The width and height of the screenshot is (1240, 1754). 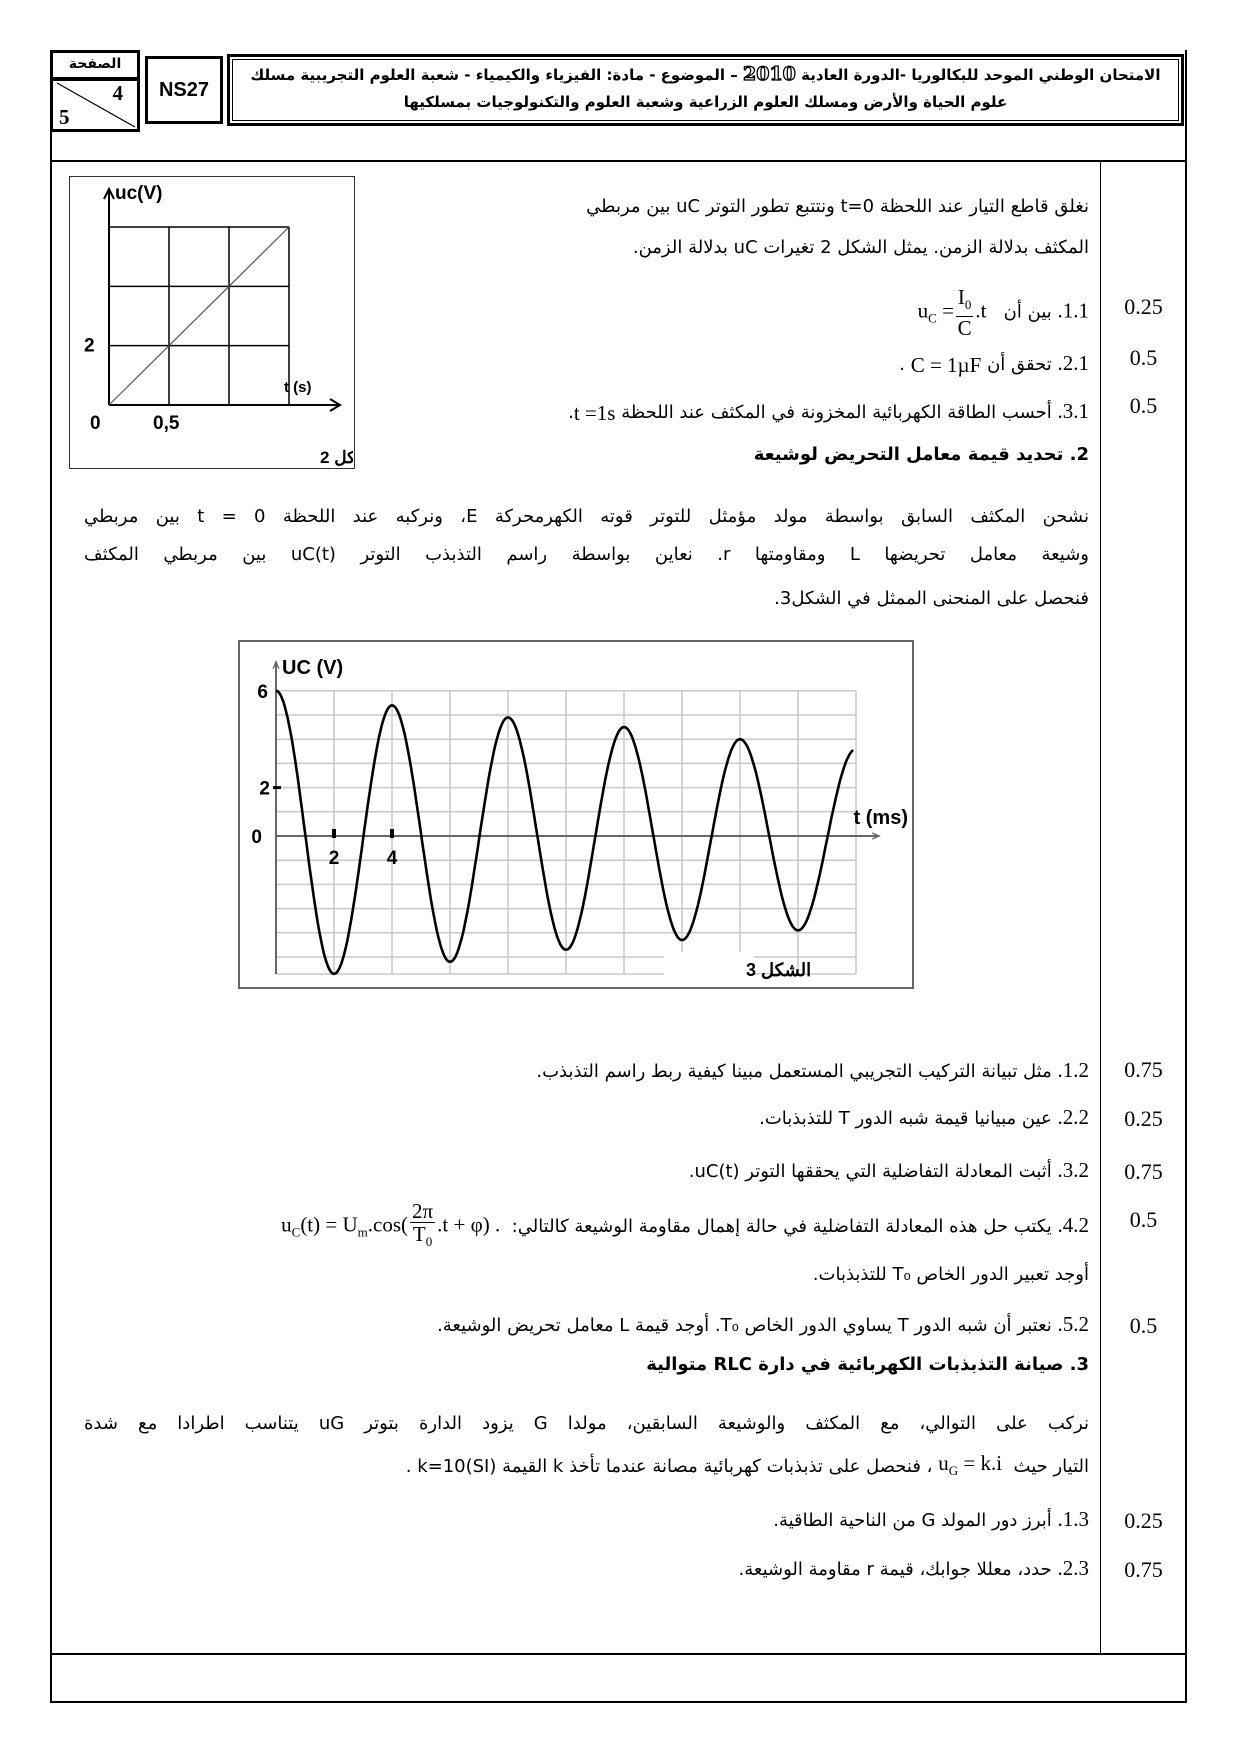 I want to click on question-number: 1.2., so click(x=1073, y=1070).